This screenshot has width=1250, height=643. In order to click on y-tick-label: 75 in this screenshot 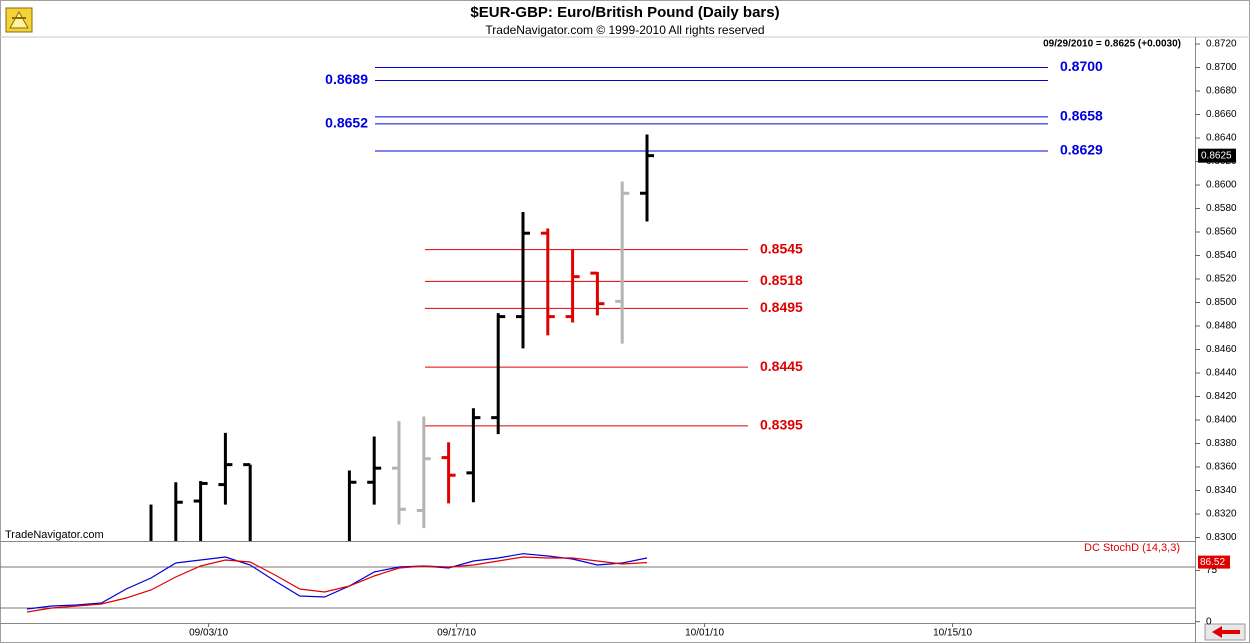, I will do `click(1212, 570)`.